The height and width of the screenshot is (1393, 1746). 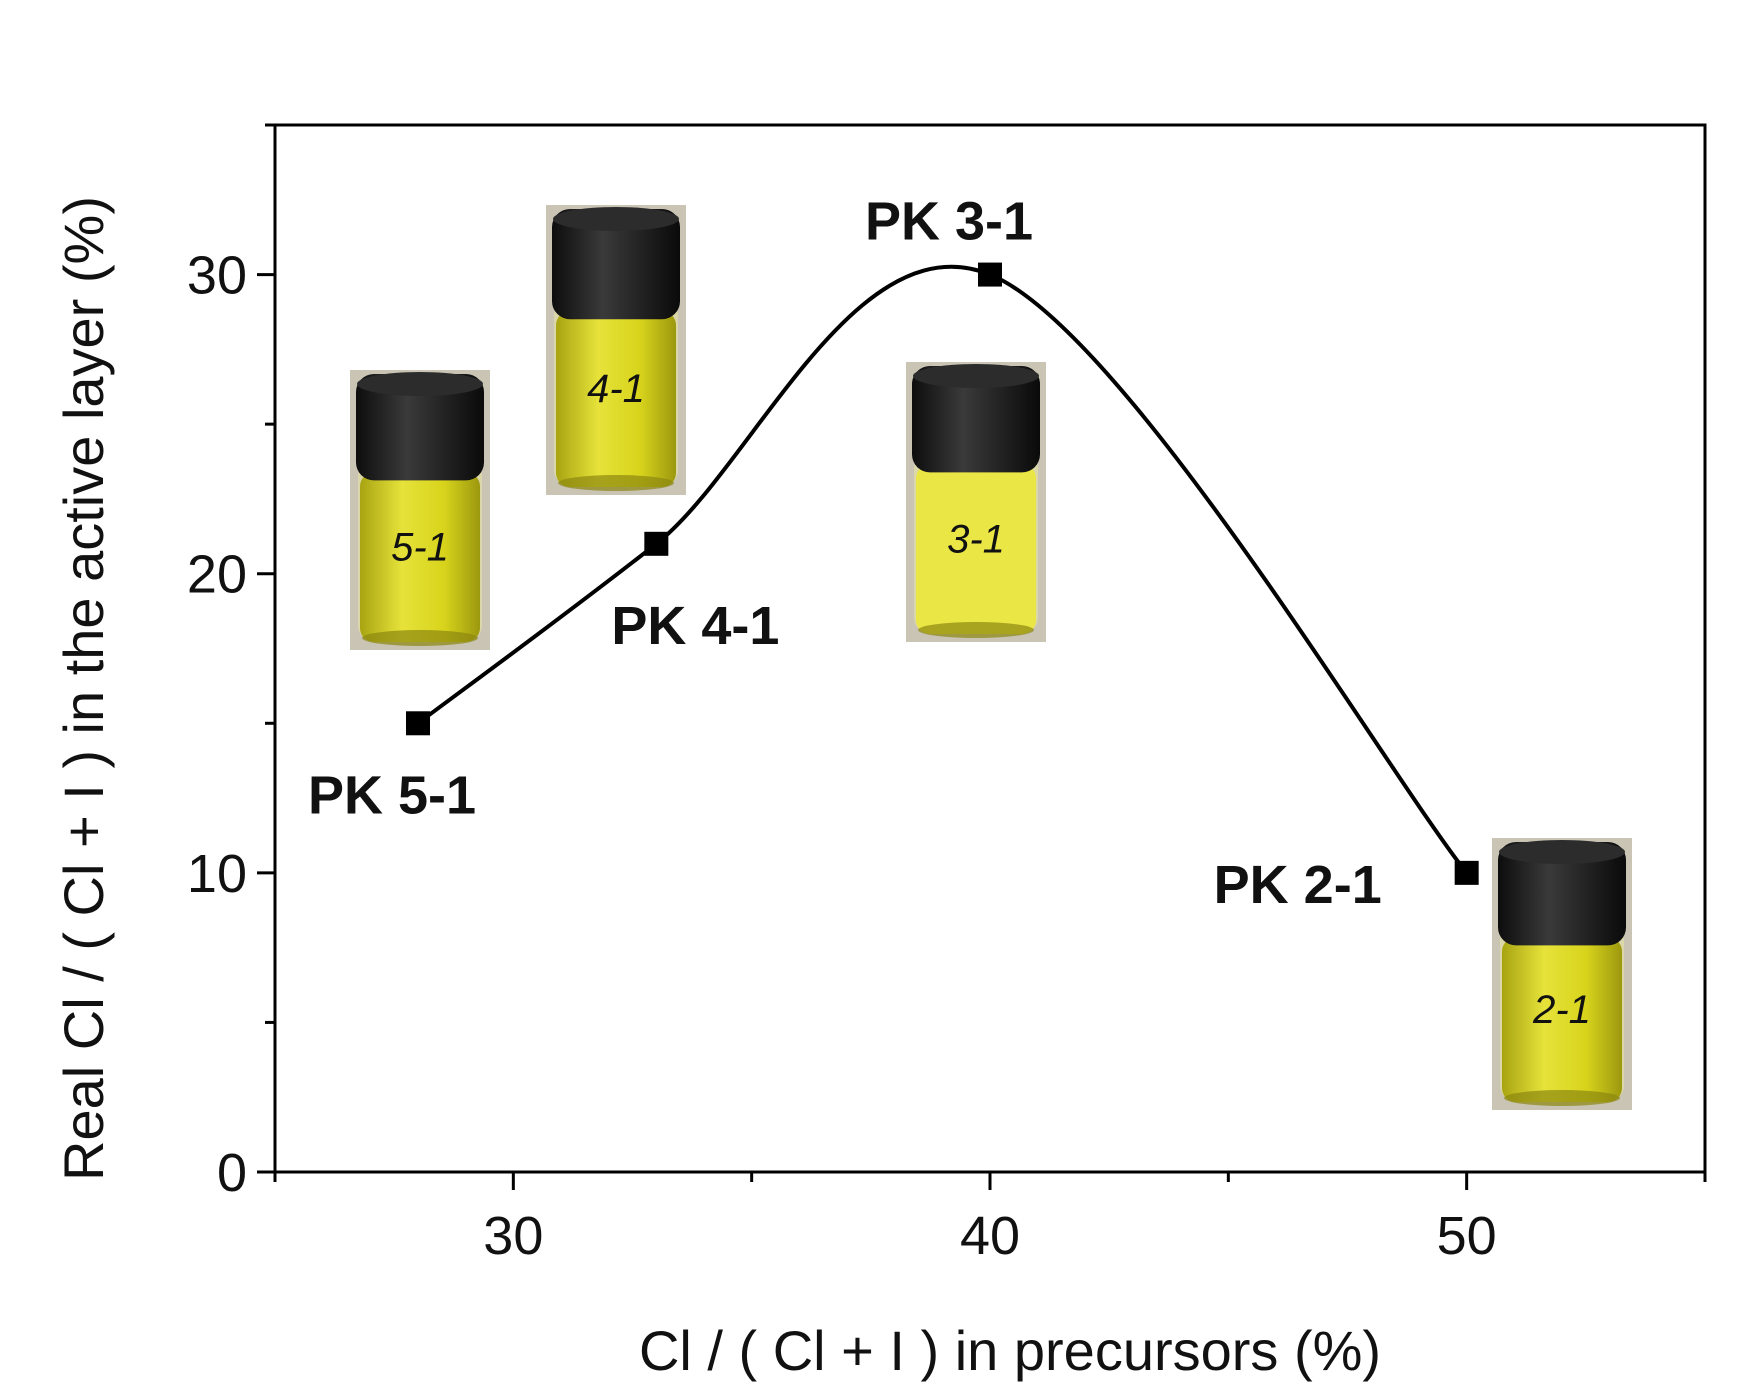 I want to click on vial-handwritten-label: 5-1, so click(x=420, y=547).